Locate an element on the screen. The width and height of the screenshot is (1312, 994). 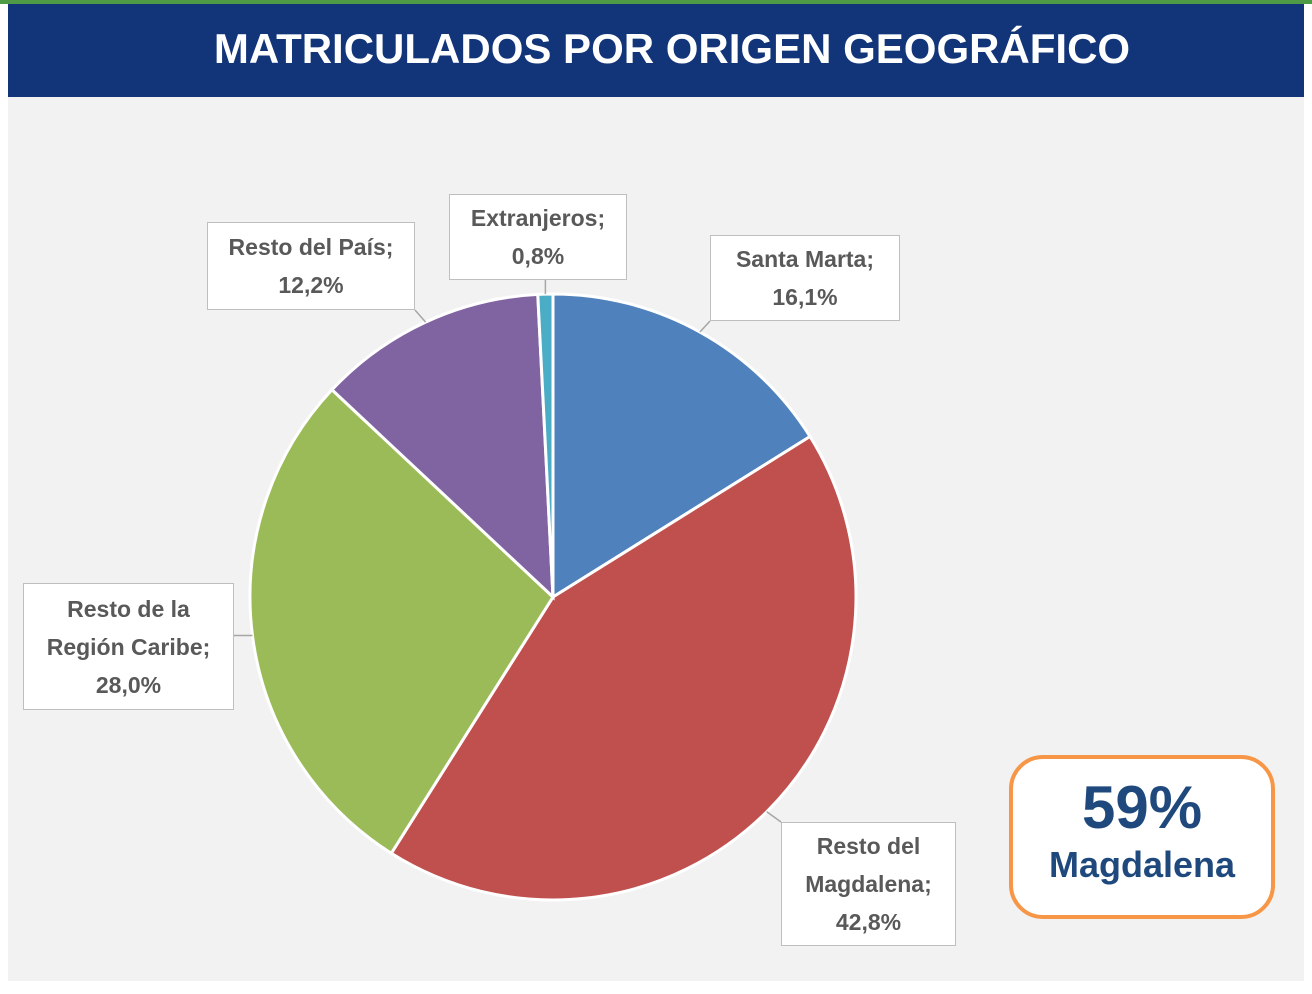
category-label: Resto de la Región Caribe is located at coordinates (124, 627).